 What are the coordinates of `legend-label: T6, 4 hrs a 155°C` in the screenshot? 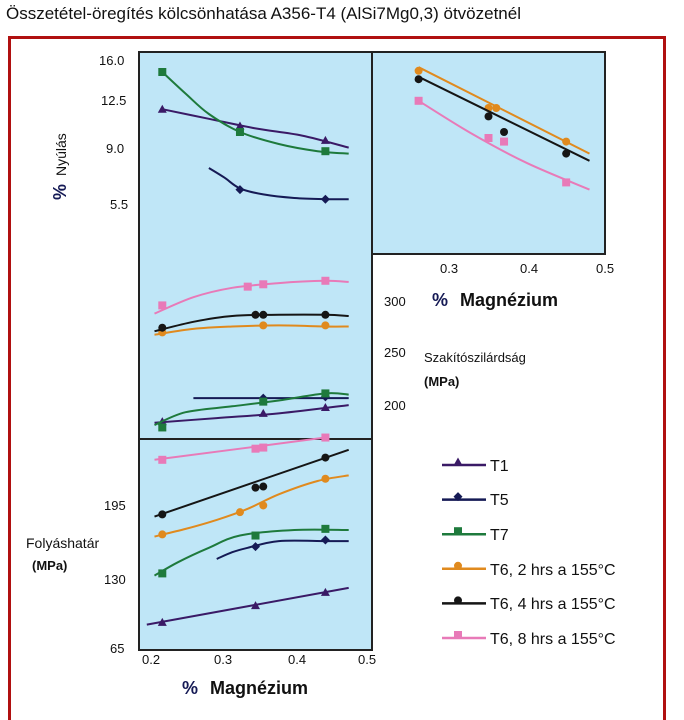 It's located at (553, 604).